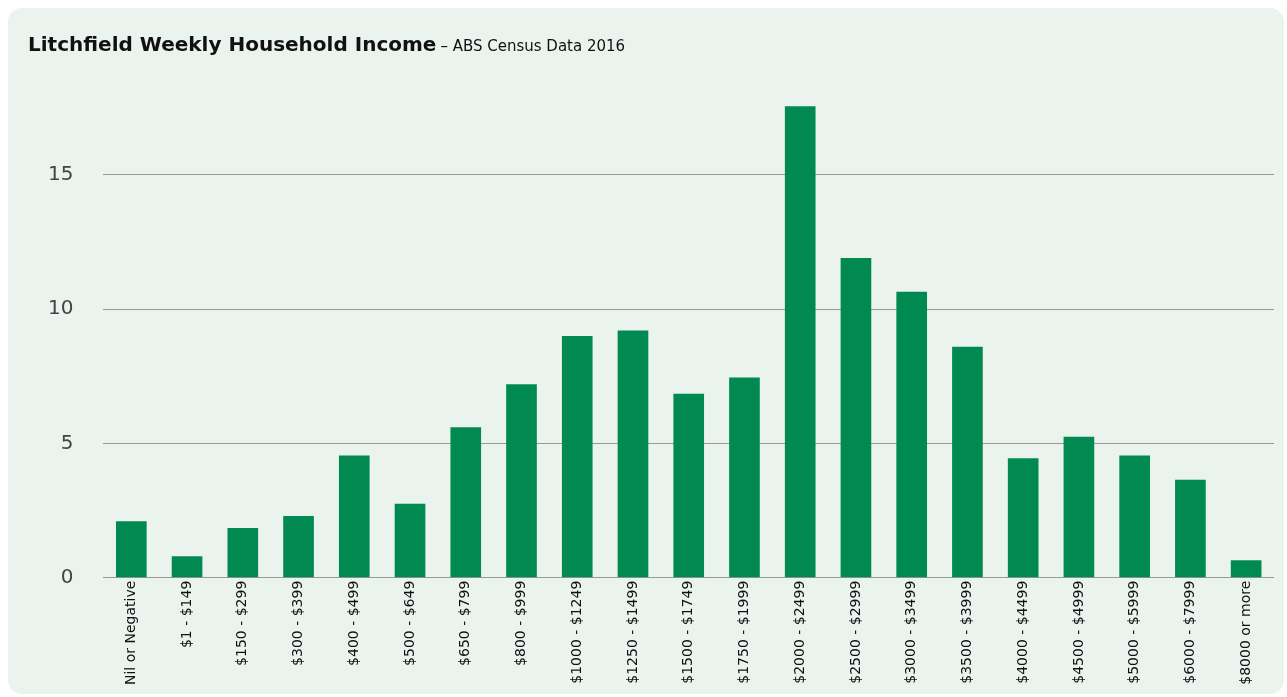 Image resolution: width=1287 pixels, height=697 pixels. Describe the element at coordinates (1244, 632) in the screenshot. I see `x-tick-label: $8000 or more` at that location.